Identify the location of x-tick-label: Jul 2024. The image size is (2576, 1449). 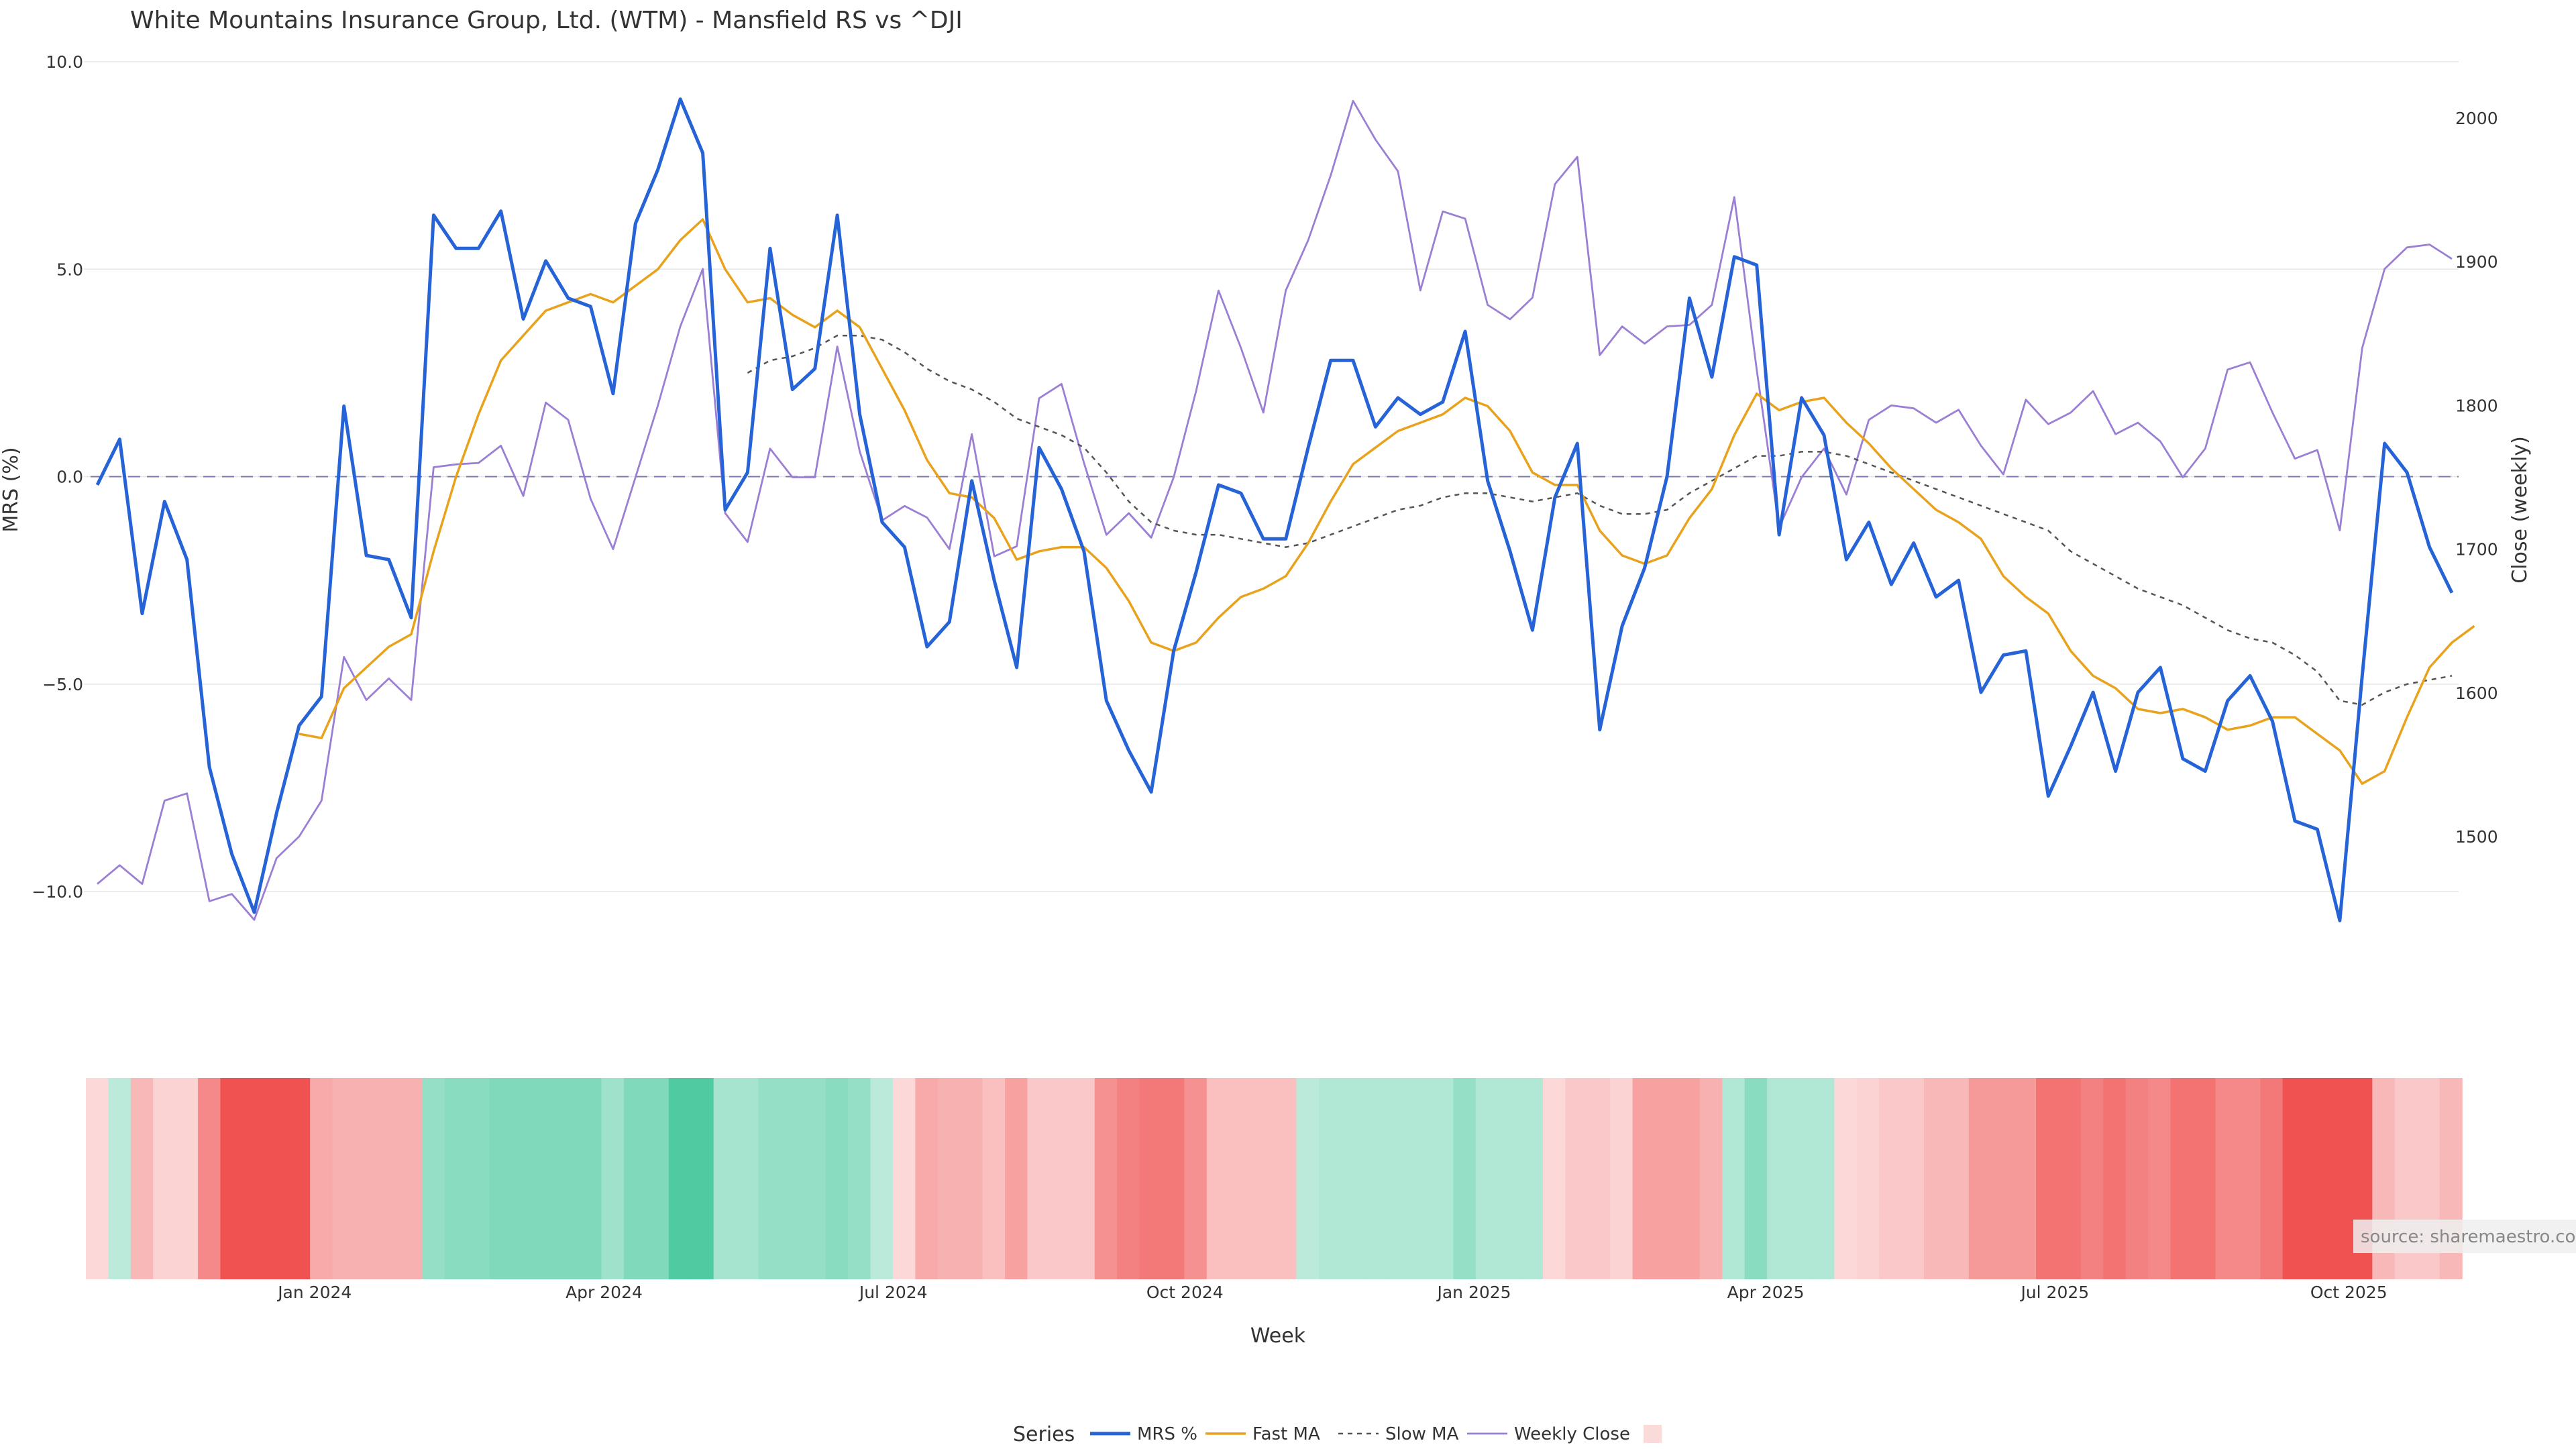
(893, 1292).